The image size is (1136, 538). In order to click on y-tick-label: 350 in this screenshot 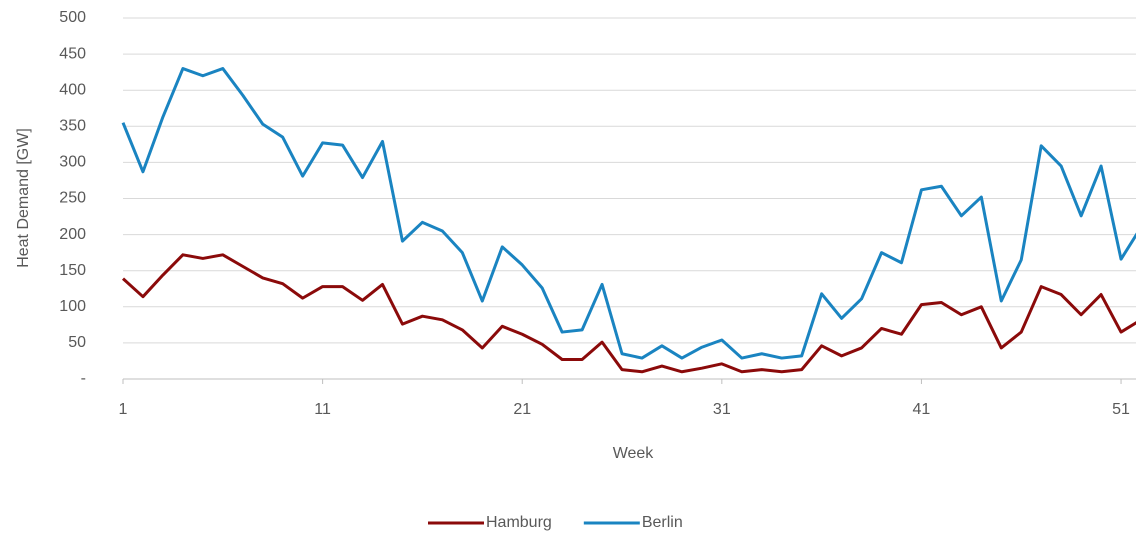, I will do `click(72, 126)`.